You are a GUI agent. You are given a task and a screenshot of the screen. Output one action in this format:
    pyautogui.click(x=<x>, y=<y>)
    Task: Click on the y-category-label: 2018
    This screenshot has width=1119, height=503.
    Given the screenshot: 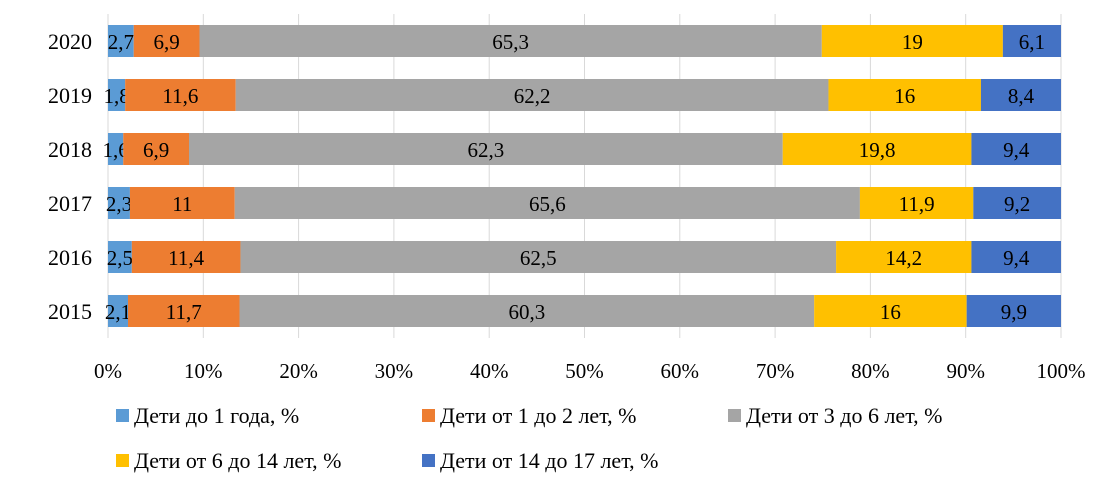 What is the action you would take?
    pyautogui.click(x=70, y=149)
    